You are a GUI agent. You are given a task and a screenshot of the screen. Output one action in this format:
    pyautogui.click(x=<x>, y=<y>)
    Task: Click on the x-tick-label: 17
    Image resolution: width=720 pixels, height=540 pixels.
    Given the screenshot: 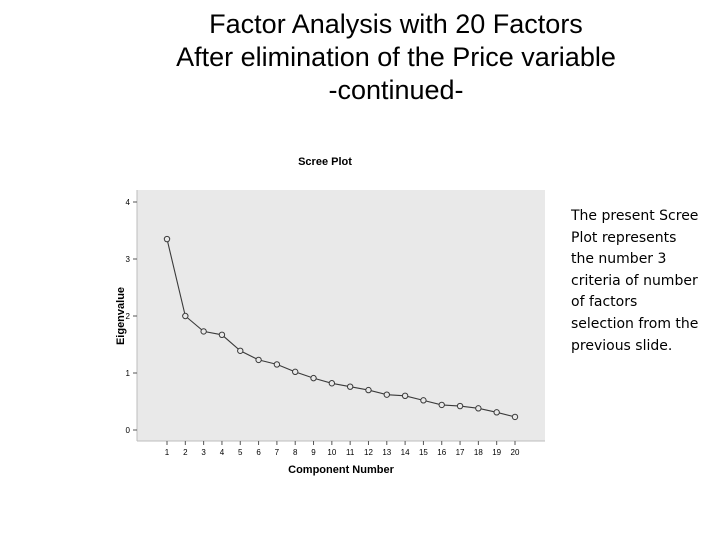 What is the action you would take?
    pyautogui.click(x=460, y=452)
    